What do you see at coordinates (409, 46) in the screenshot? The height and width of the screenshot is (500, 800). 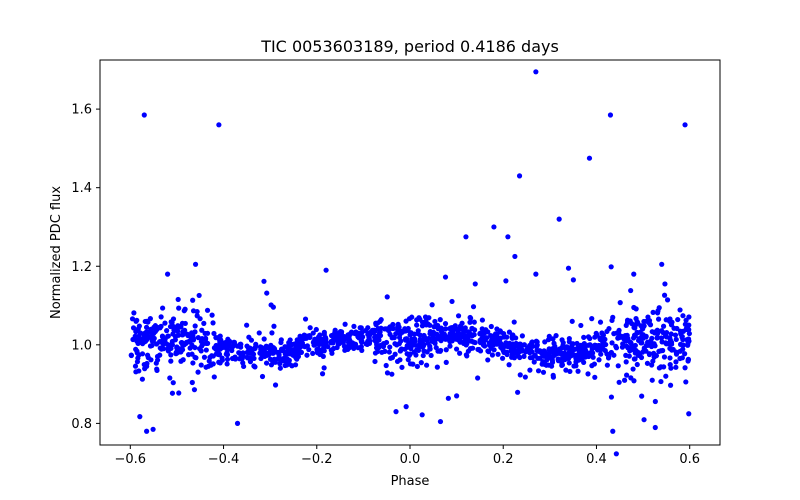 I see `chart-title: TIC 0053603189, period 0.4186 days` at bounding box center [409, 46].